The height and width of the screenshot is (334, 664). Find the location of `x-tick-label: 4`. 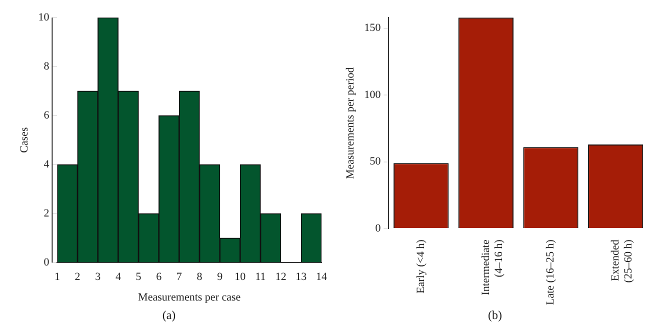

x-tick-label: 4 is located at coordinates (118, 277).